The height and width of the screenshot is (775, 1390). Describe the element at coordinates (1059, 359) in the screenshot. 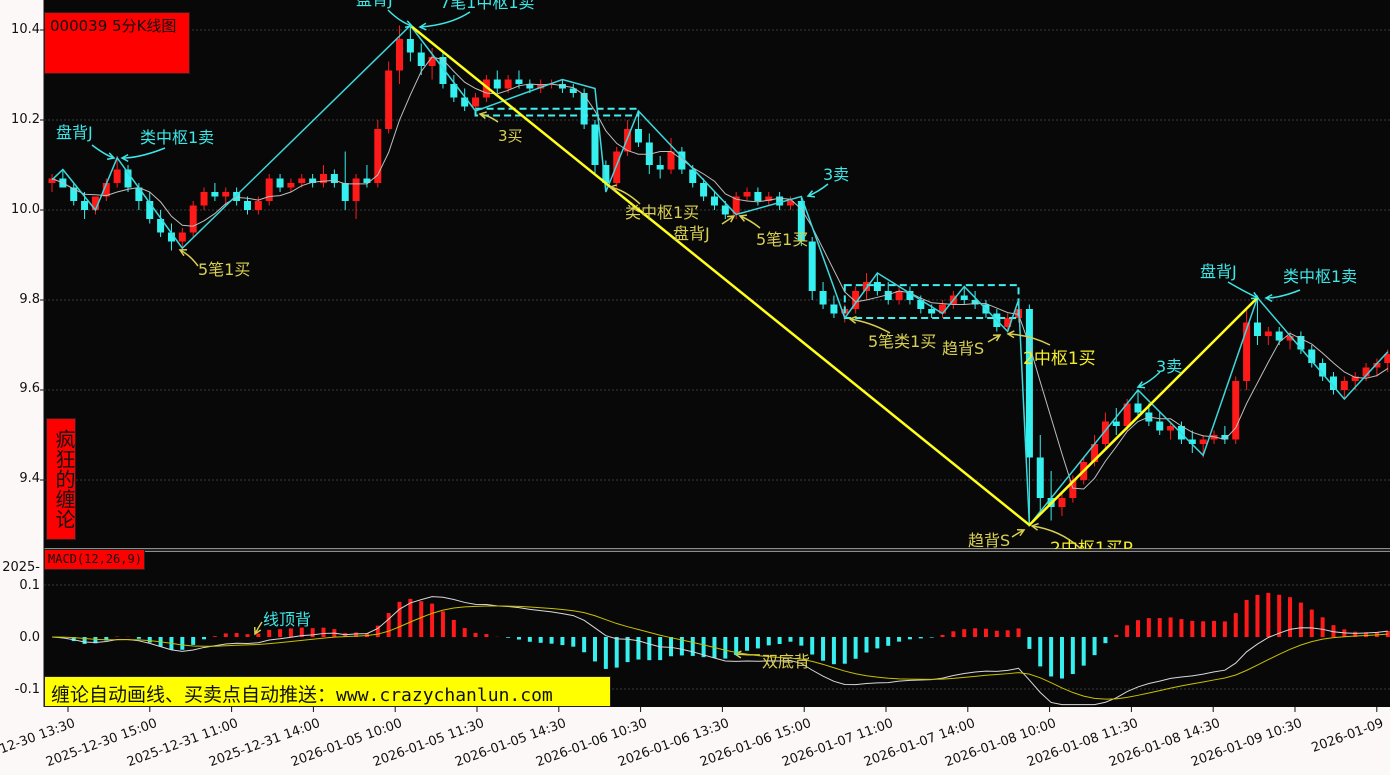

I see `annotation: 2中枢1买` at that location.